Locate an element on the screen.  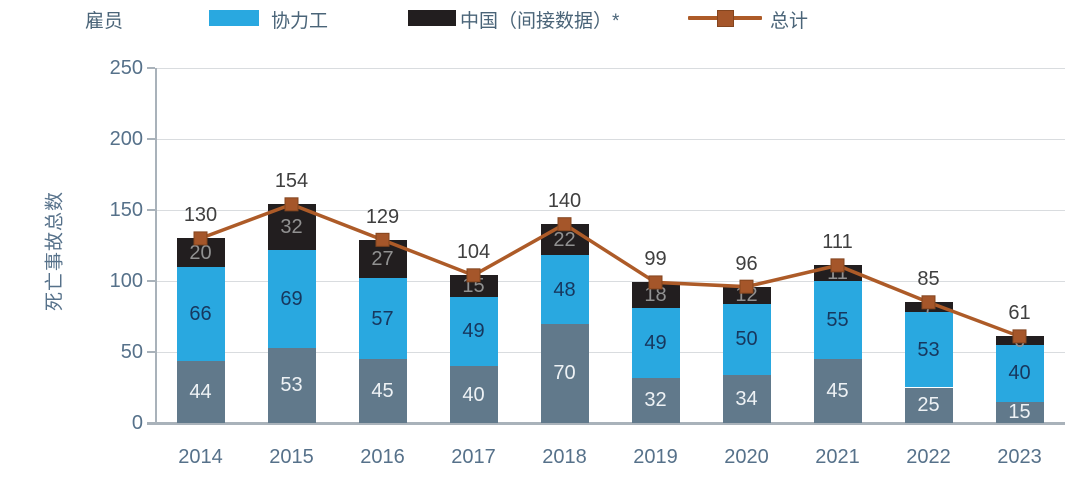
x-axis-line is located at coordinates (606, 423).